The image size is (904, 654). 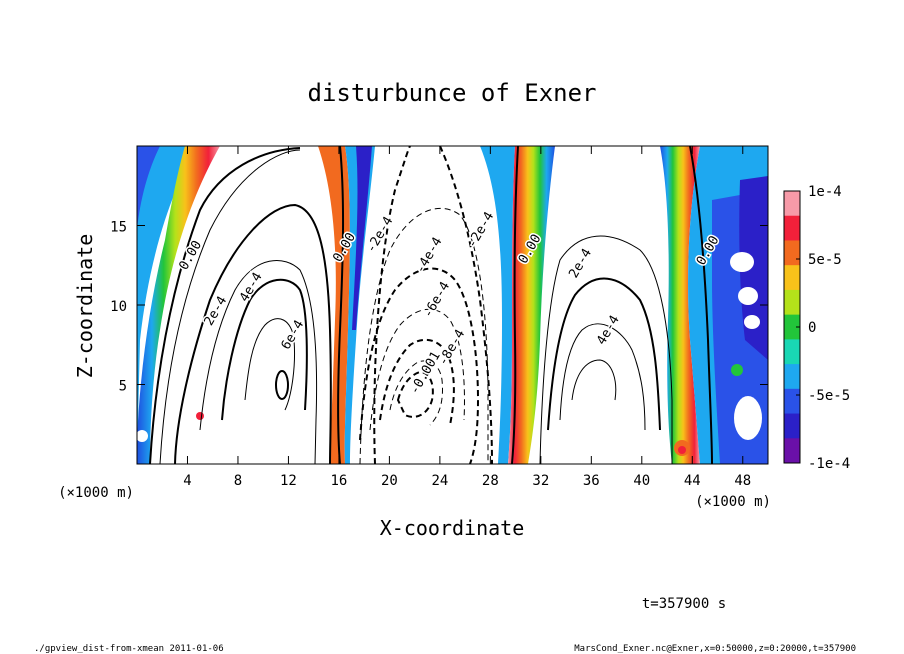 What do you see at coordinates (829, 396) in the screenshot?
I see `colorbar-label: -5e-5` at bounding box center [829, 396].